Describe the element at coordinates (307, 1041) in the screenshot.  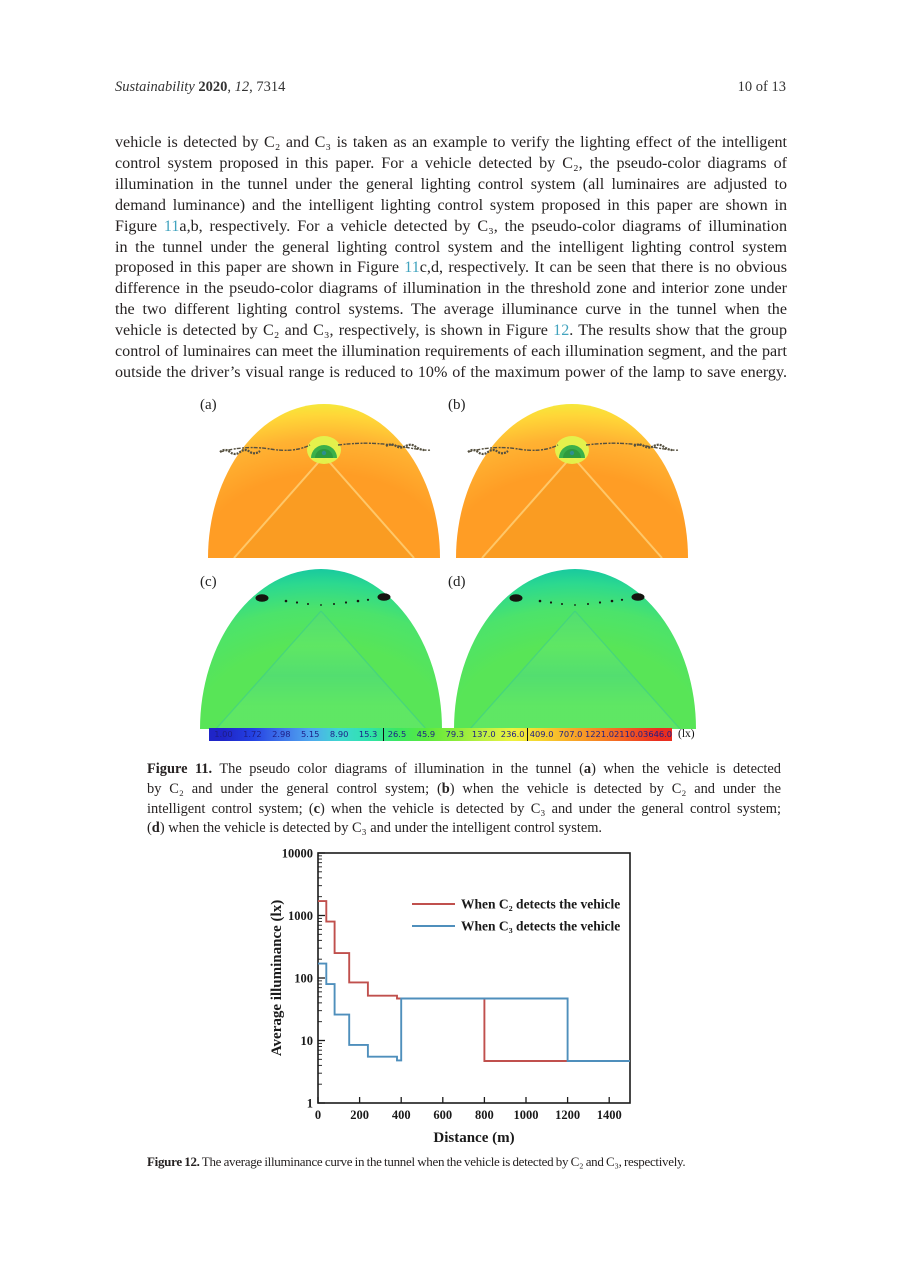
I see `y-tick-label: 10` at that location.